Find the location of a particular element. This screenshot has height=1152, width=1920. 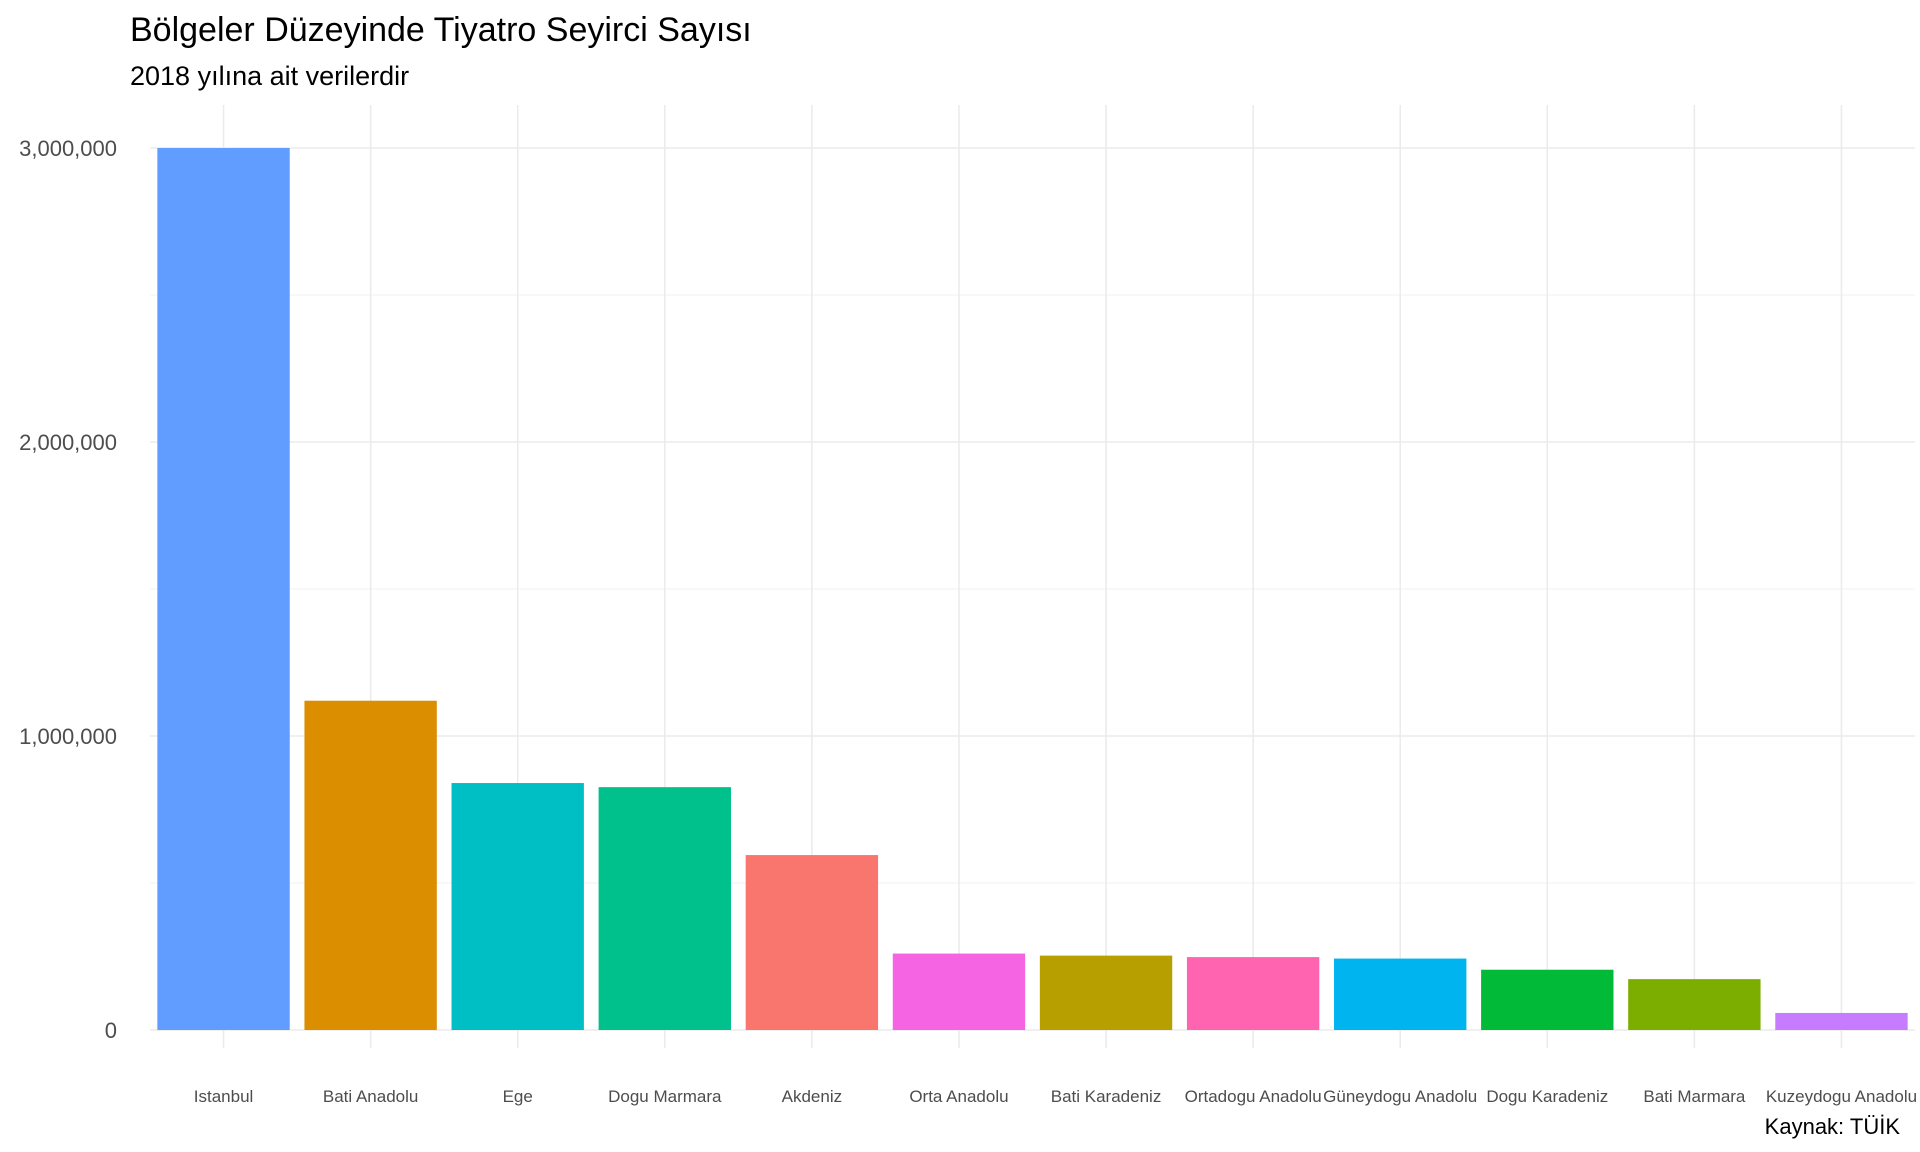

x-tick-label: Bati Karadeniz is located at coordinates (1106, 1096).